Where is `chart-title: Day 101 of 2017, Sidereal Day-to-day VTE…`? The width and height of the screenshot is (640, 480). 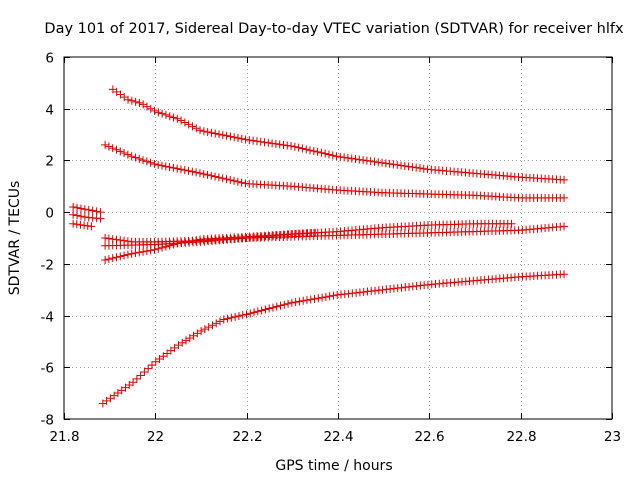 chart-title: Day 101 of 2017, Sidereal Day-to-day VTE… is located at coordinates (334, 29).